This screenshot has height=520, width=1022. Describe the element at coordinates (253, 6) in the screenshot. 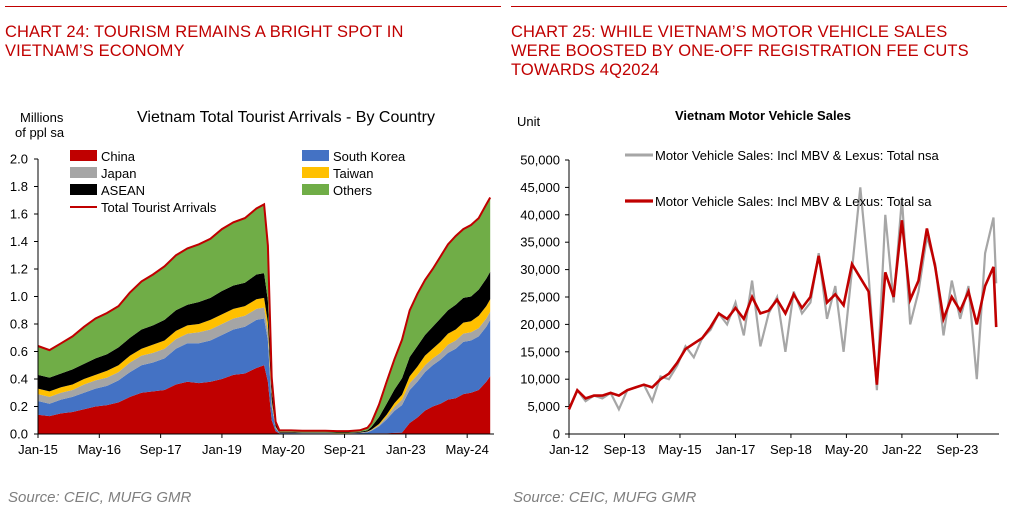

I see `left-heading-rule` at that location.